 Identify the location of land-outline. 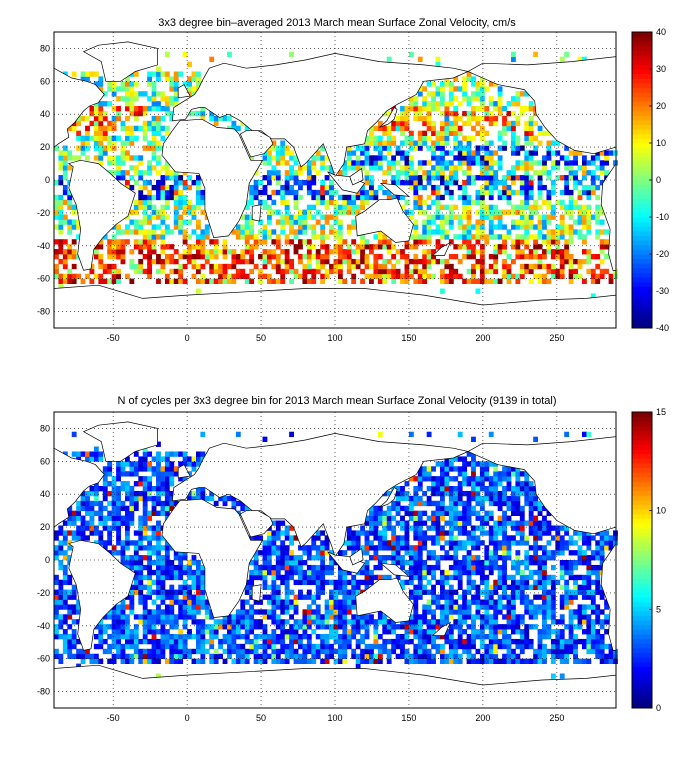
(384, 220).